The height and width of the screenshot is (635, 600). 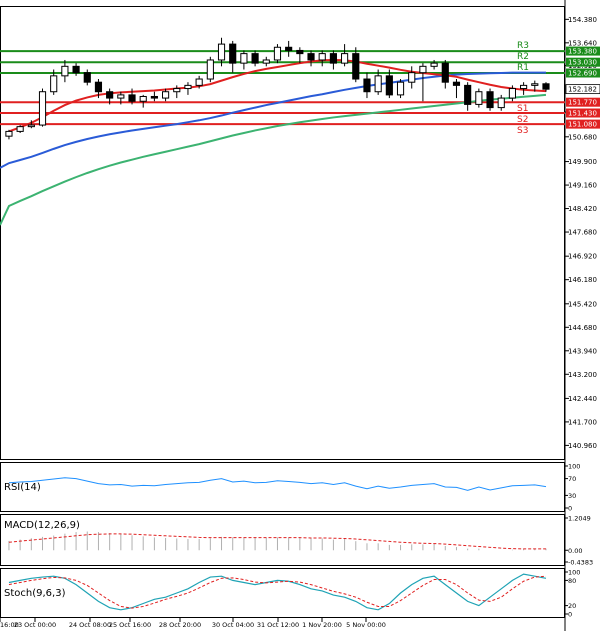 I want to click on price-tick-label: 149.900, so click(x=582, y=162).